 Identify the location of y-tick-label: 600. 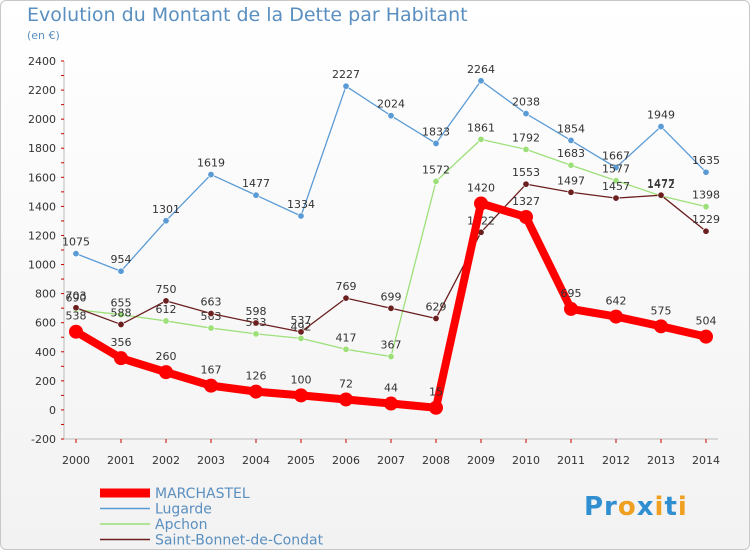
(45, 323).